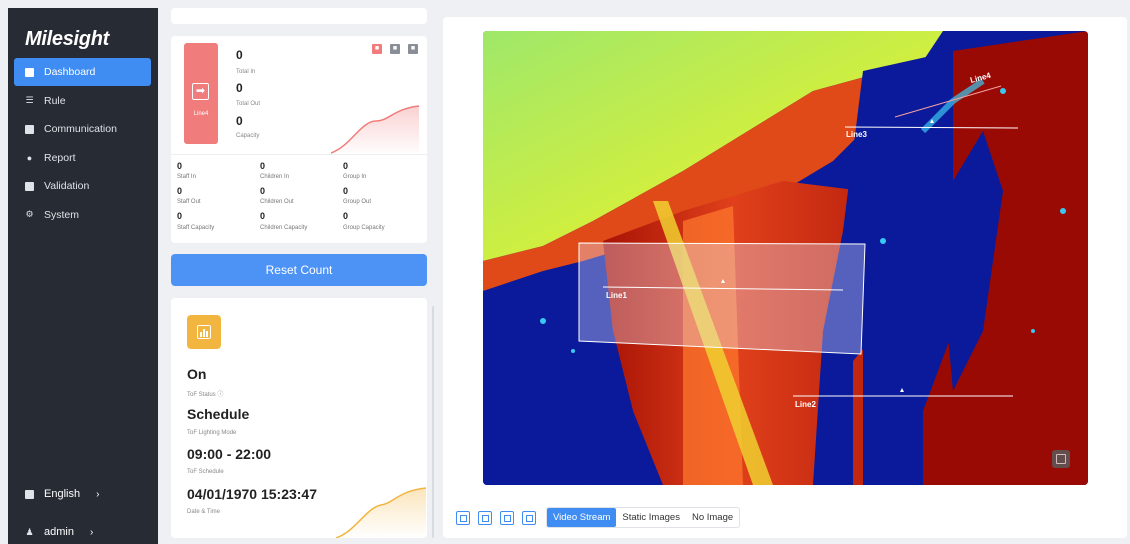 This screenshot has height=544, width=1130. I want to click on user-label: admin, so click(59, 532).